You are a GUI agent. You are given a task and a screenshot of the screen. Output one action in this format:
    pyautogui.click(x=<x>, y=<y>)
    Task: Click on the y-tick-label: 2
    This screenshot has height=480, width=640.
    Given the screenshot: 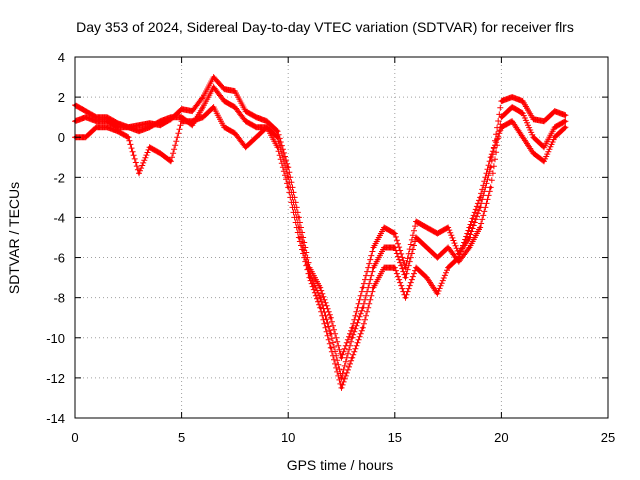 What is the action you would take?
    pyautogui.click(x=61, y=97)
    